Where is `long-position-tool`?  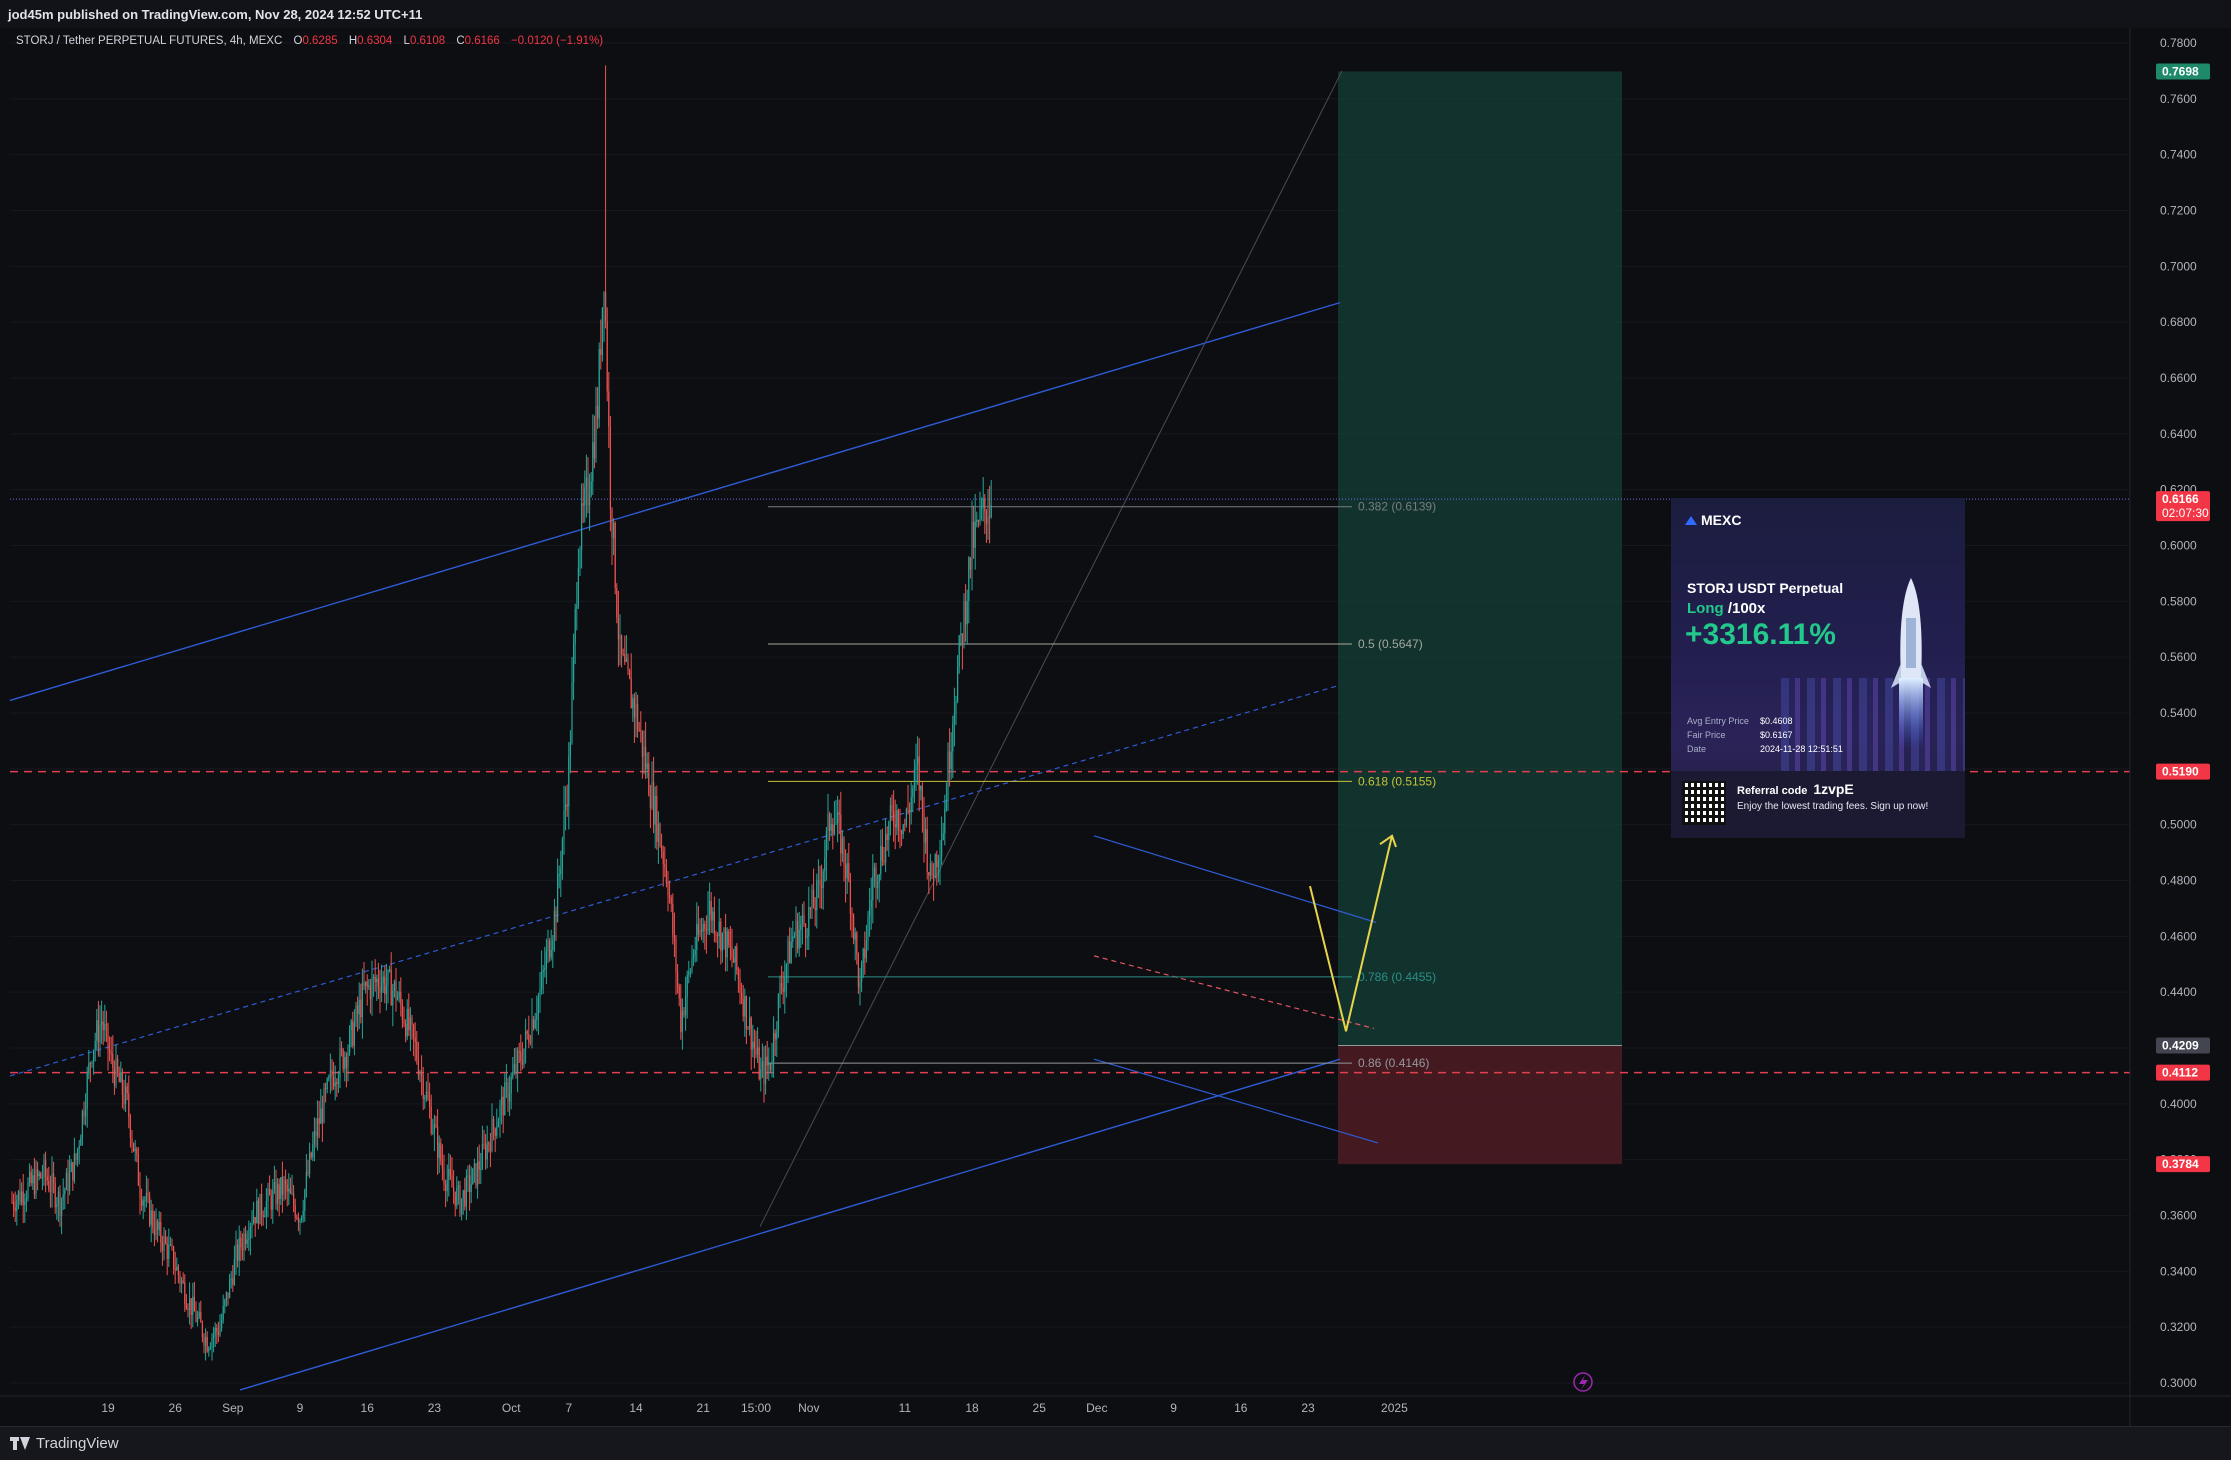
long-position-tool is located at coordinates (1480, 618).